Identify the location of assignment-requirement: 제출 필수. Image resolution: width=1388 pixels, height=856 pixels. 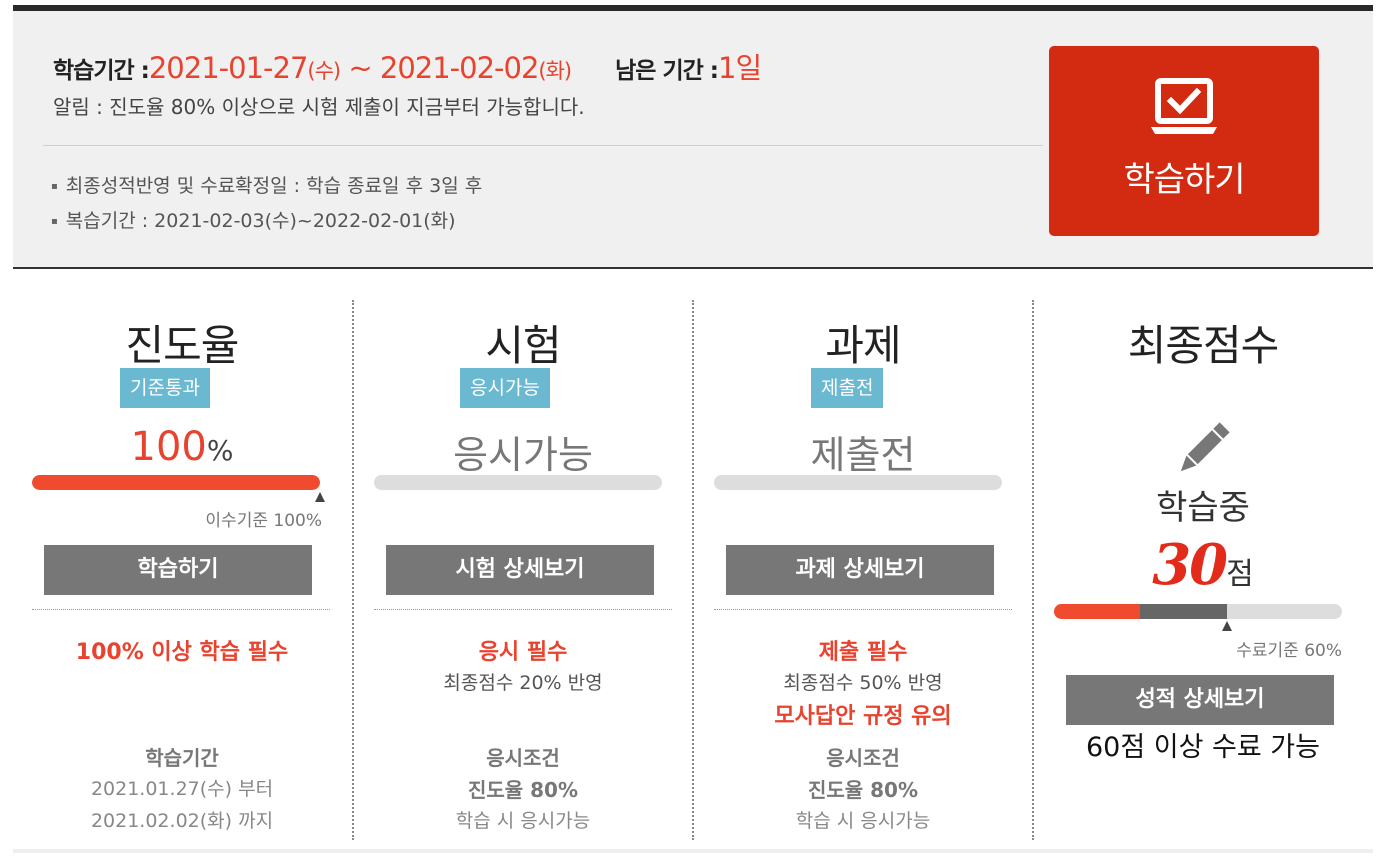
(863, 652).